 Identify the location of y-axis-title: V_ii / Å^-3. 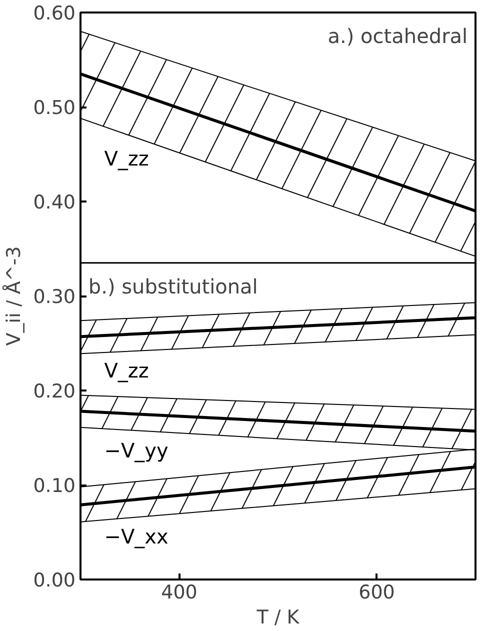
(14, 296).